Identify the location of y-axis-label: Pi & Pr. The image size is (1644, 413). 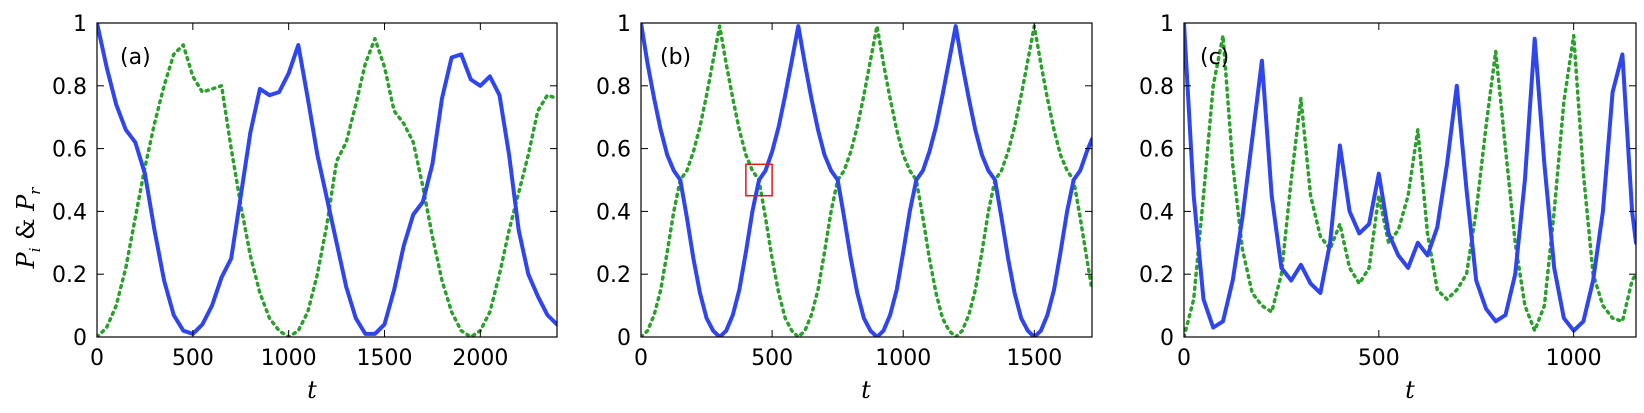
(28, 228).